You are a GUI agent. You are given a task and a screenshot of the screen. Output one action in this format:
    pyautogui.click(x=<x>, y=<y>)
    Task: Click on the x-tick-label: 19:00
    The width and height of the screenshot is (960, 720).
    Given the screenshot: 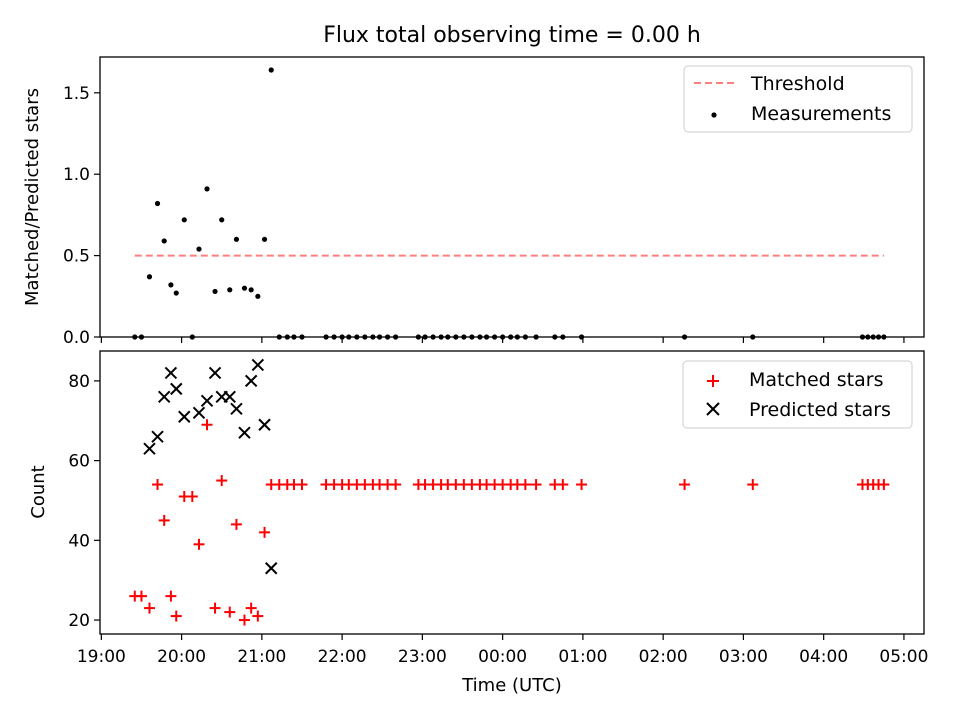 What is the action you would take?
    pyautogui.click(x=101, y=657)
    